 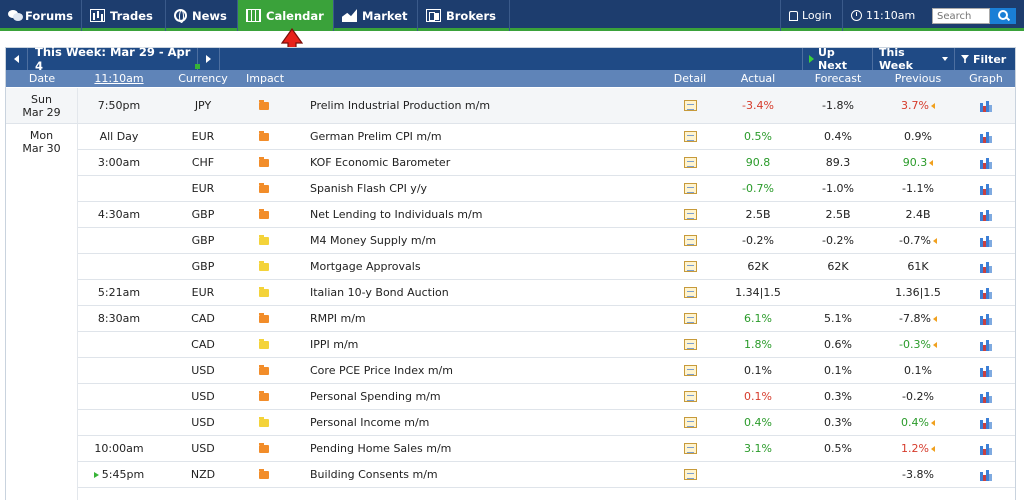 What do you see at coordinates (1003, 16) in the screenshot?
I see `search-button` at bounding box center [1003, 16].